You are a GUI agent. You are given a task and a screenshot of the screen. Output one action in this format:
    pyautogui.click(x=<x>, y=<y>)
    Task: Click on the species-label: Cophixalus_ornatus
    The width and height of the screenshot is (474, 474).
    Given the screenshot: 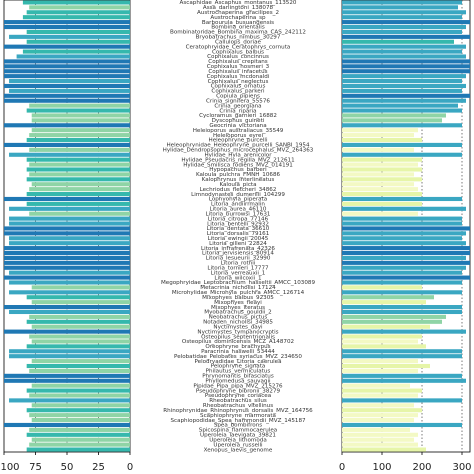 What is the action you would take?
    pyautogui.click(x=238, y=87)
    